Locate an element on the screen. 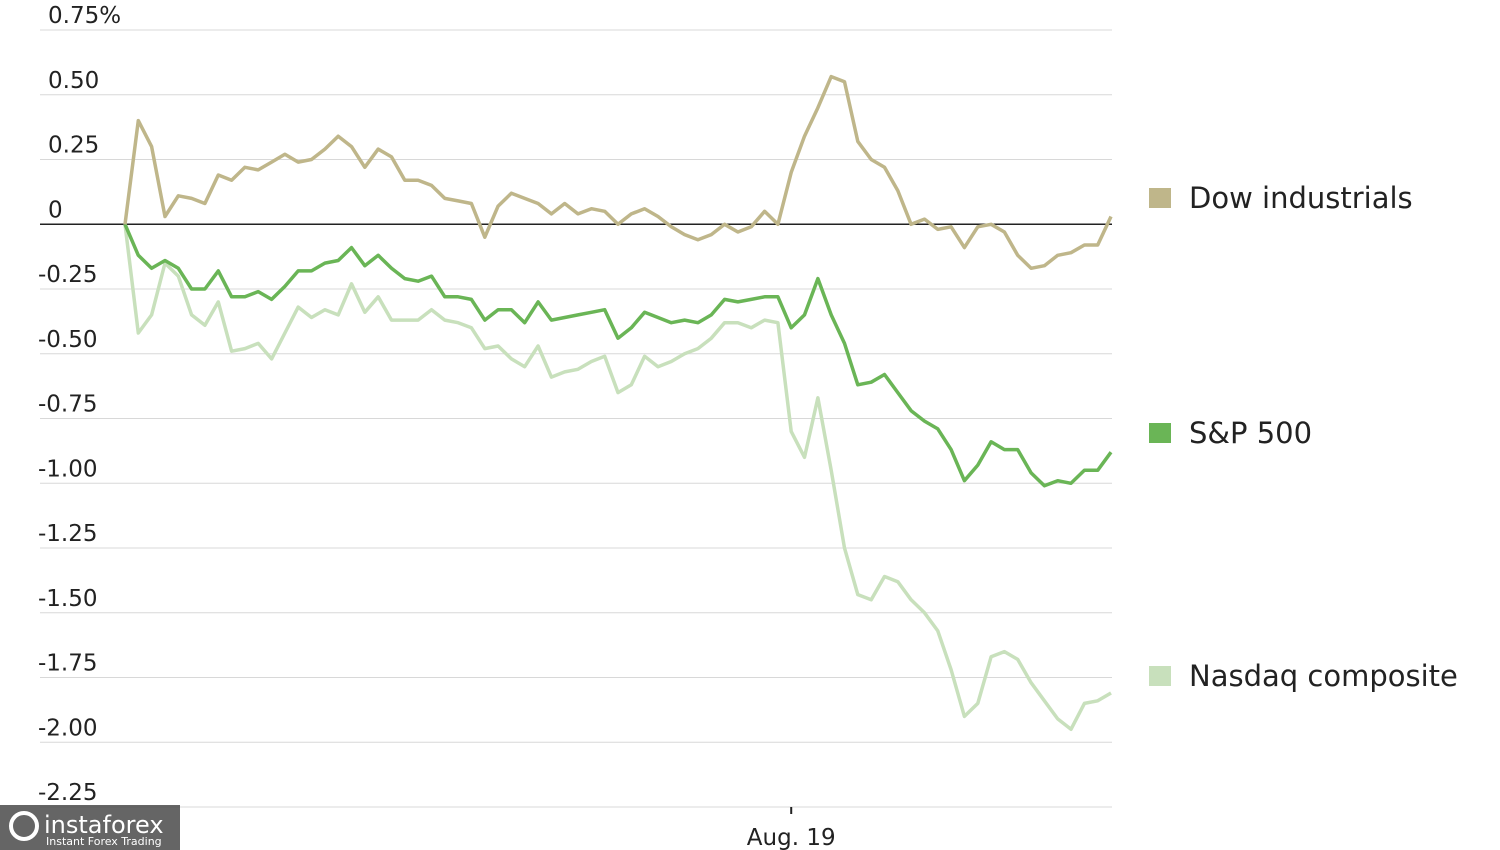 The width and height of the screenshot is (1500, 850). y-tick-label: 0.75% is located at coordinates (84, 16).